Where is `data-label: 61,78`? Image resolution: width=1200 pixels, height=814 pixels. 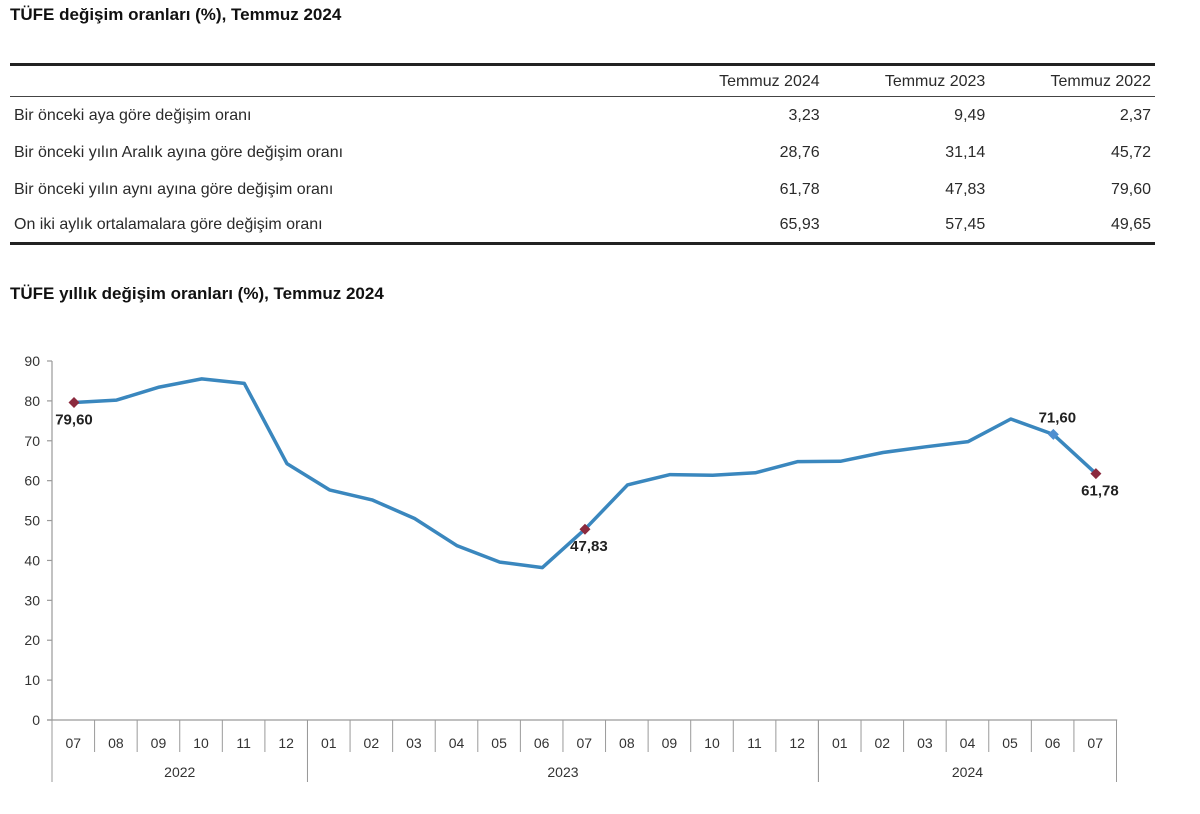 data-label: 61,78 is located at coordinates (1100, 491).